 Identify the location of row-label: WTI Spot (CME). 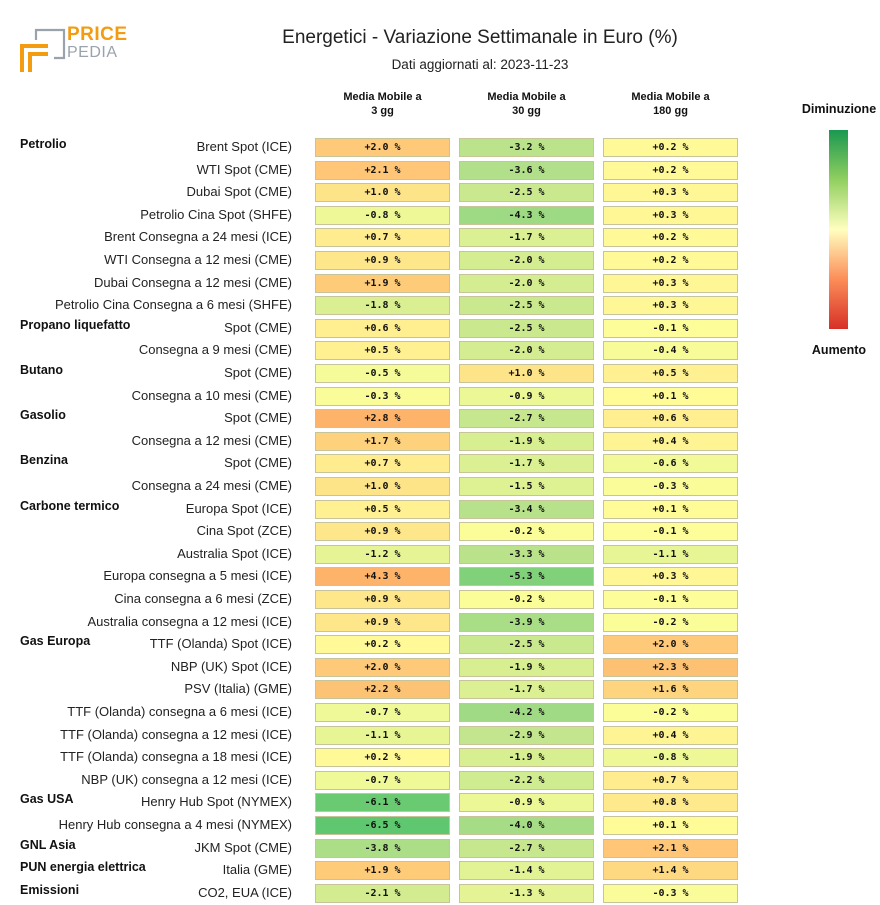
(244, 169).